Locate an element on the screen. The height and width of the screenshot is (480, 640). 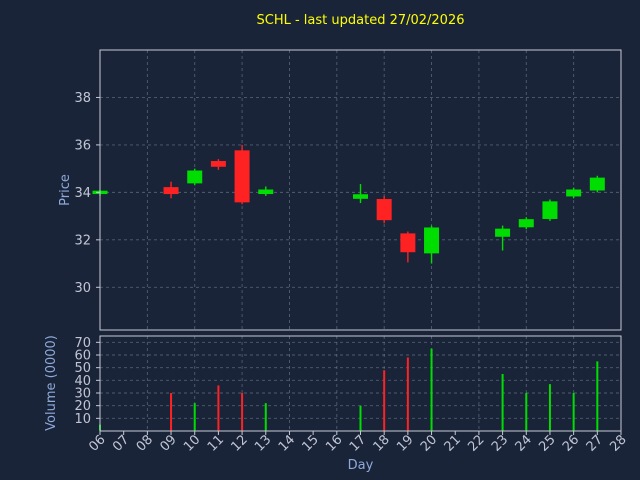
day-tick-label: 17 is located at coordinates (358, 443).